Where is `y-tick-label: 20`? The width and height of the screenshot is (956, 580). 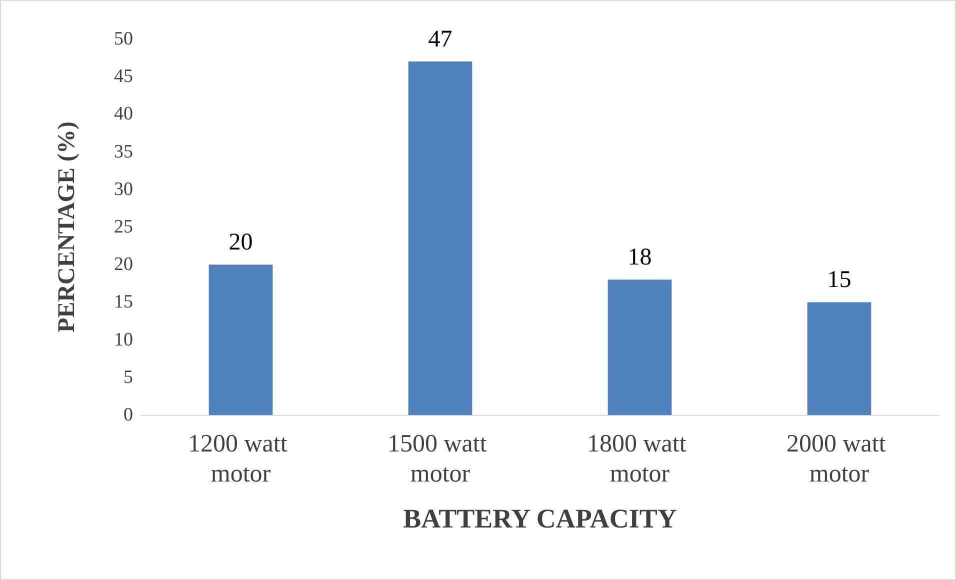
y-tick-label: 20 is located at coordinates (123, 265).